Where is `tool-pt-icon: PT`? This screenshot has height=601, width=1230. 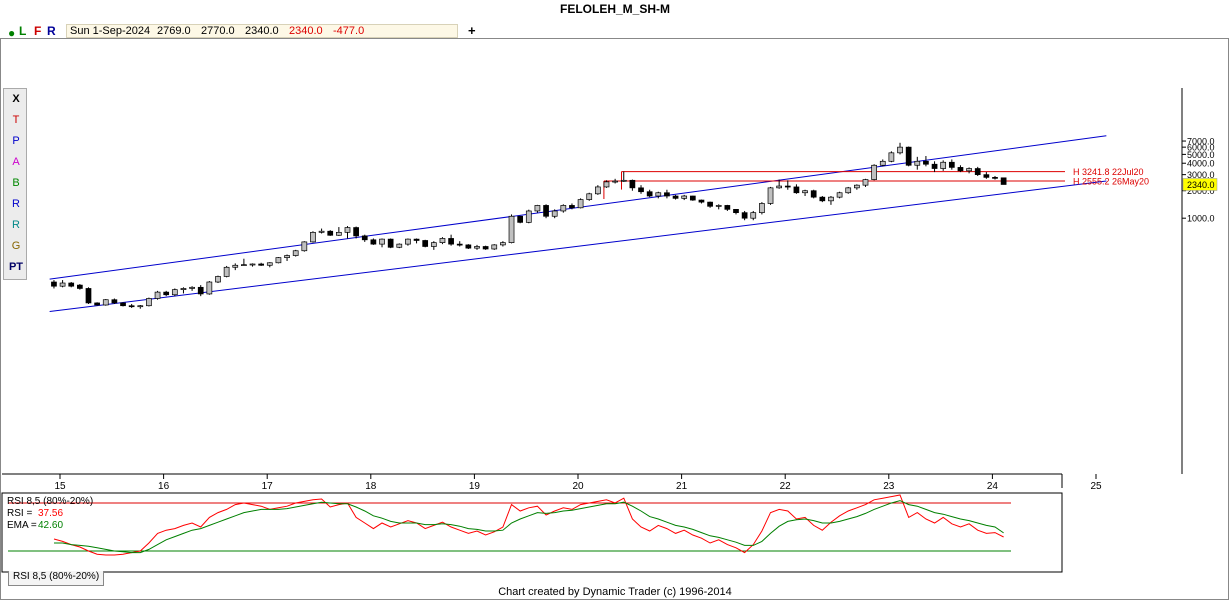 tool-pt-icon: PT is located at coordinates (16, 267).